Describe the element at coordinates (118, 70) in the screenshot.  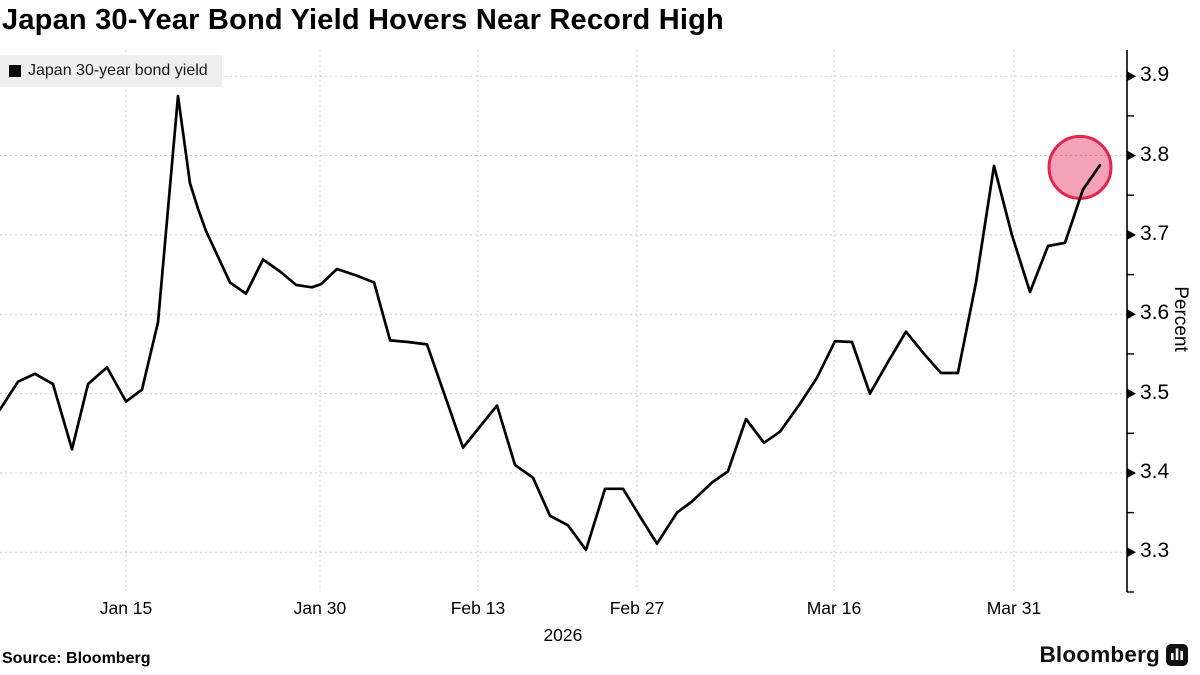
I see `legend-label: Japan 30-year bond yield` at that location.